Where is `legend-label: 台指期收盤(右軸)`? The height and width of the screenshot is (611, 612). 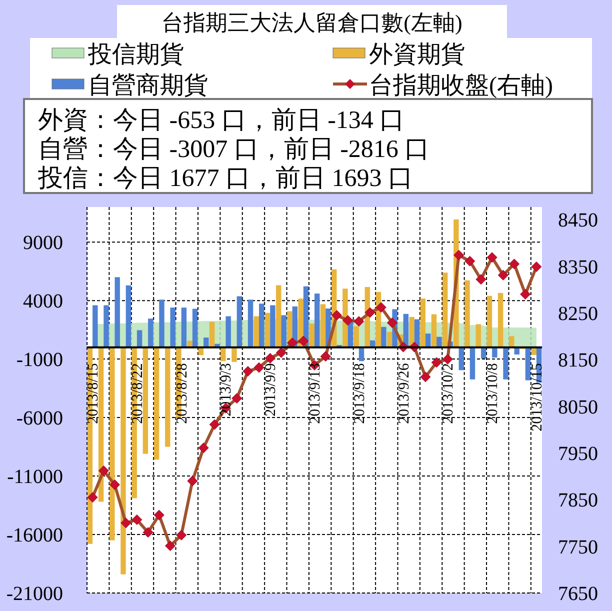 legend-label: 台指期收盤(右軸) is located at coordinates (461, 86).